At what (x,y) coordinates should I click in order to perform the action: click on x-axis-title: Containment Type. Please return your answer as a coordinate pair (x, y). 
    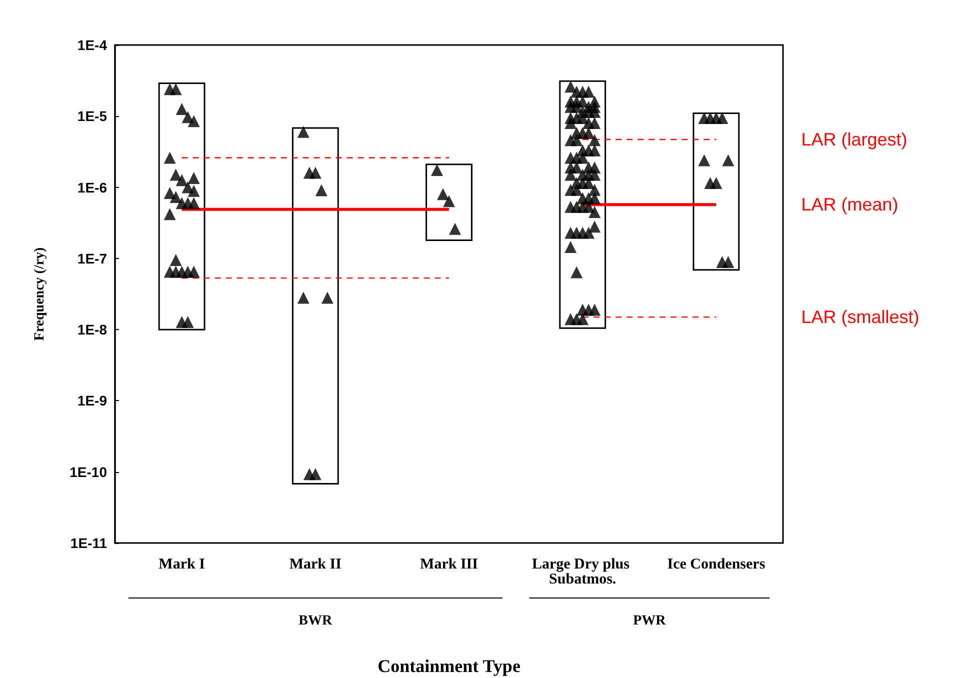
    Looking at the image, I should click on (449, 666).